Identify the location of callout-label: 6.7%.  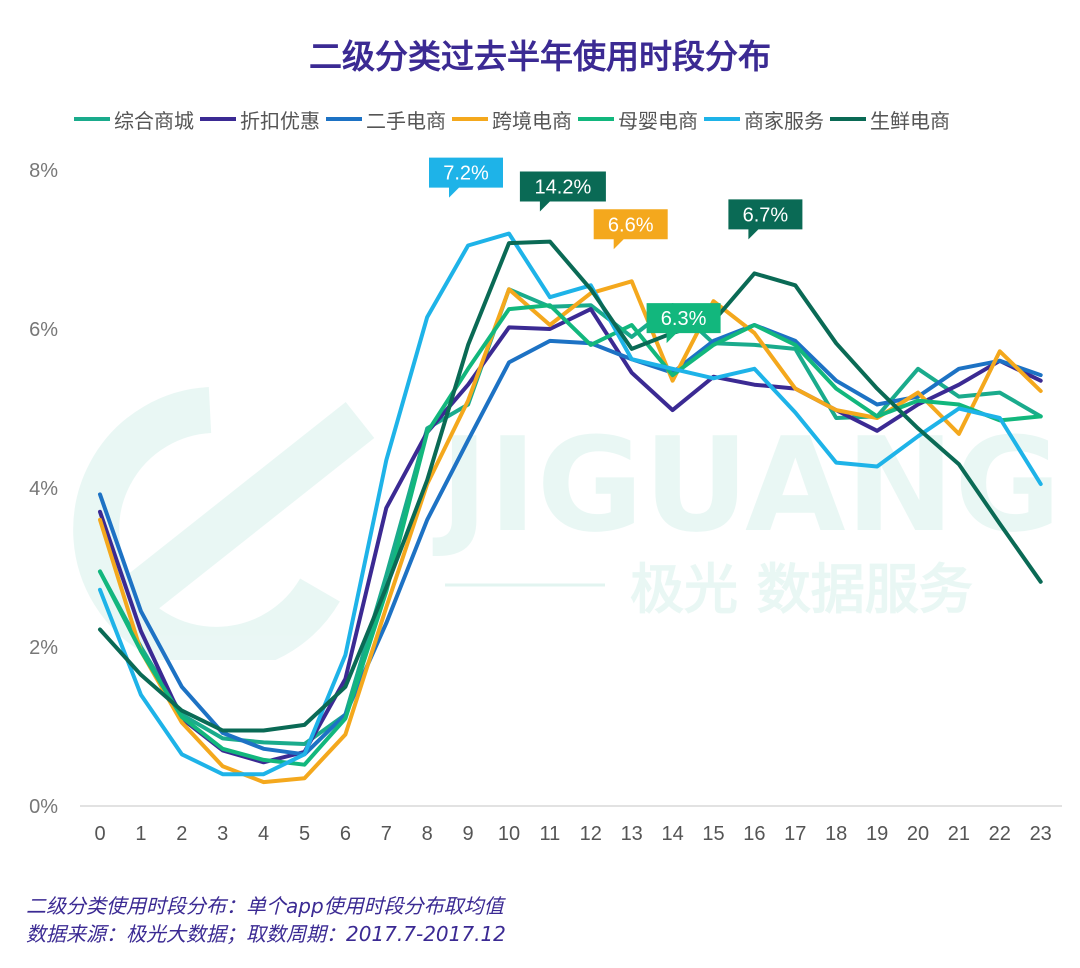
(766, 215).